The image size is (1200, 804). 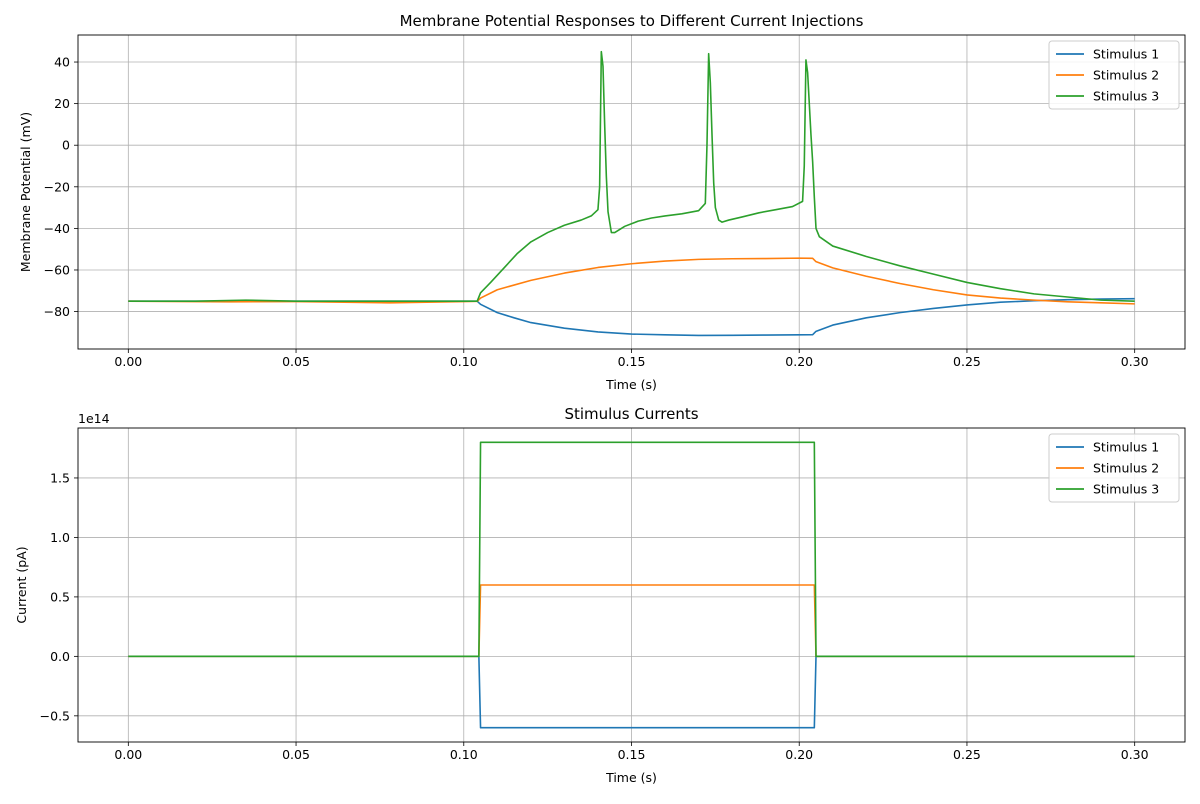 I want to click on y-tick-label: −80, so click(x=57, y=311).